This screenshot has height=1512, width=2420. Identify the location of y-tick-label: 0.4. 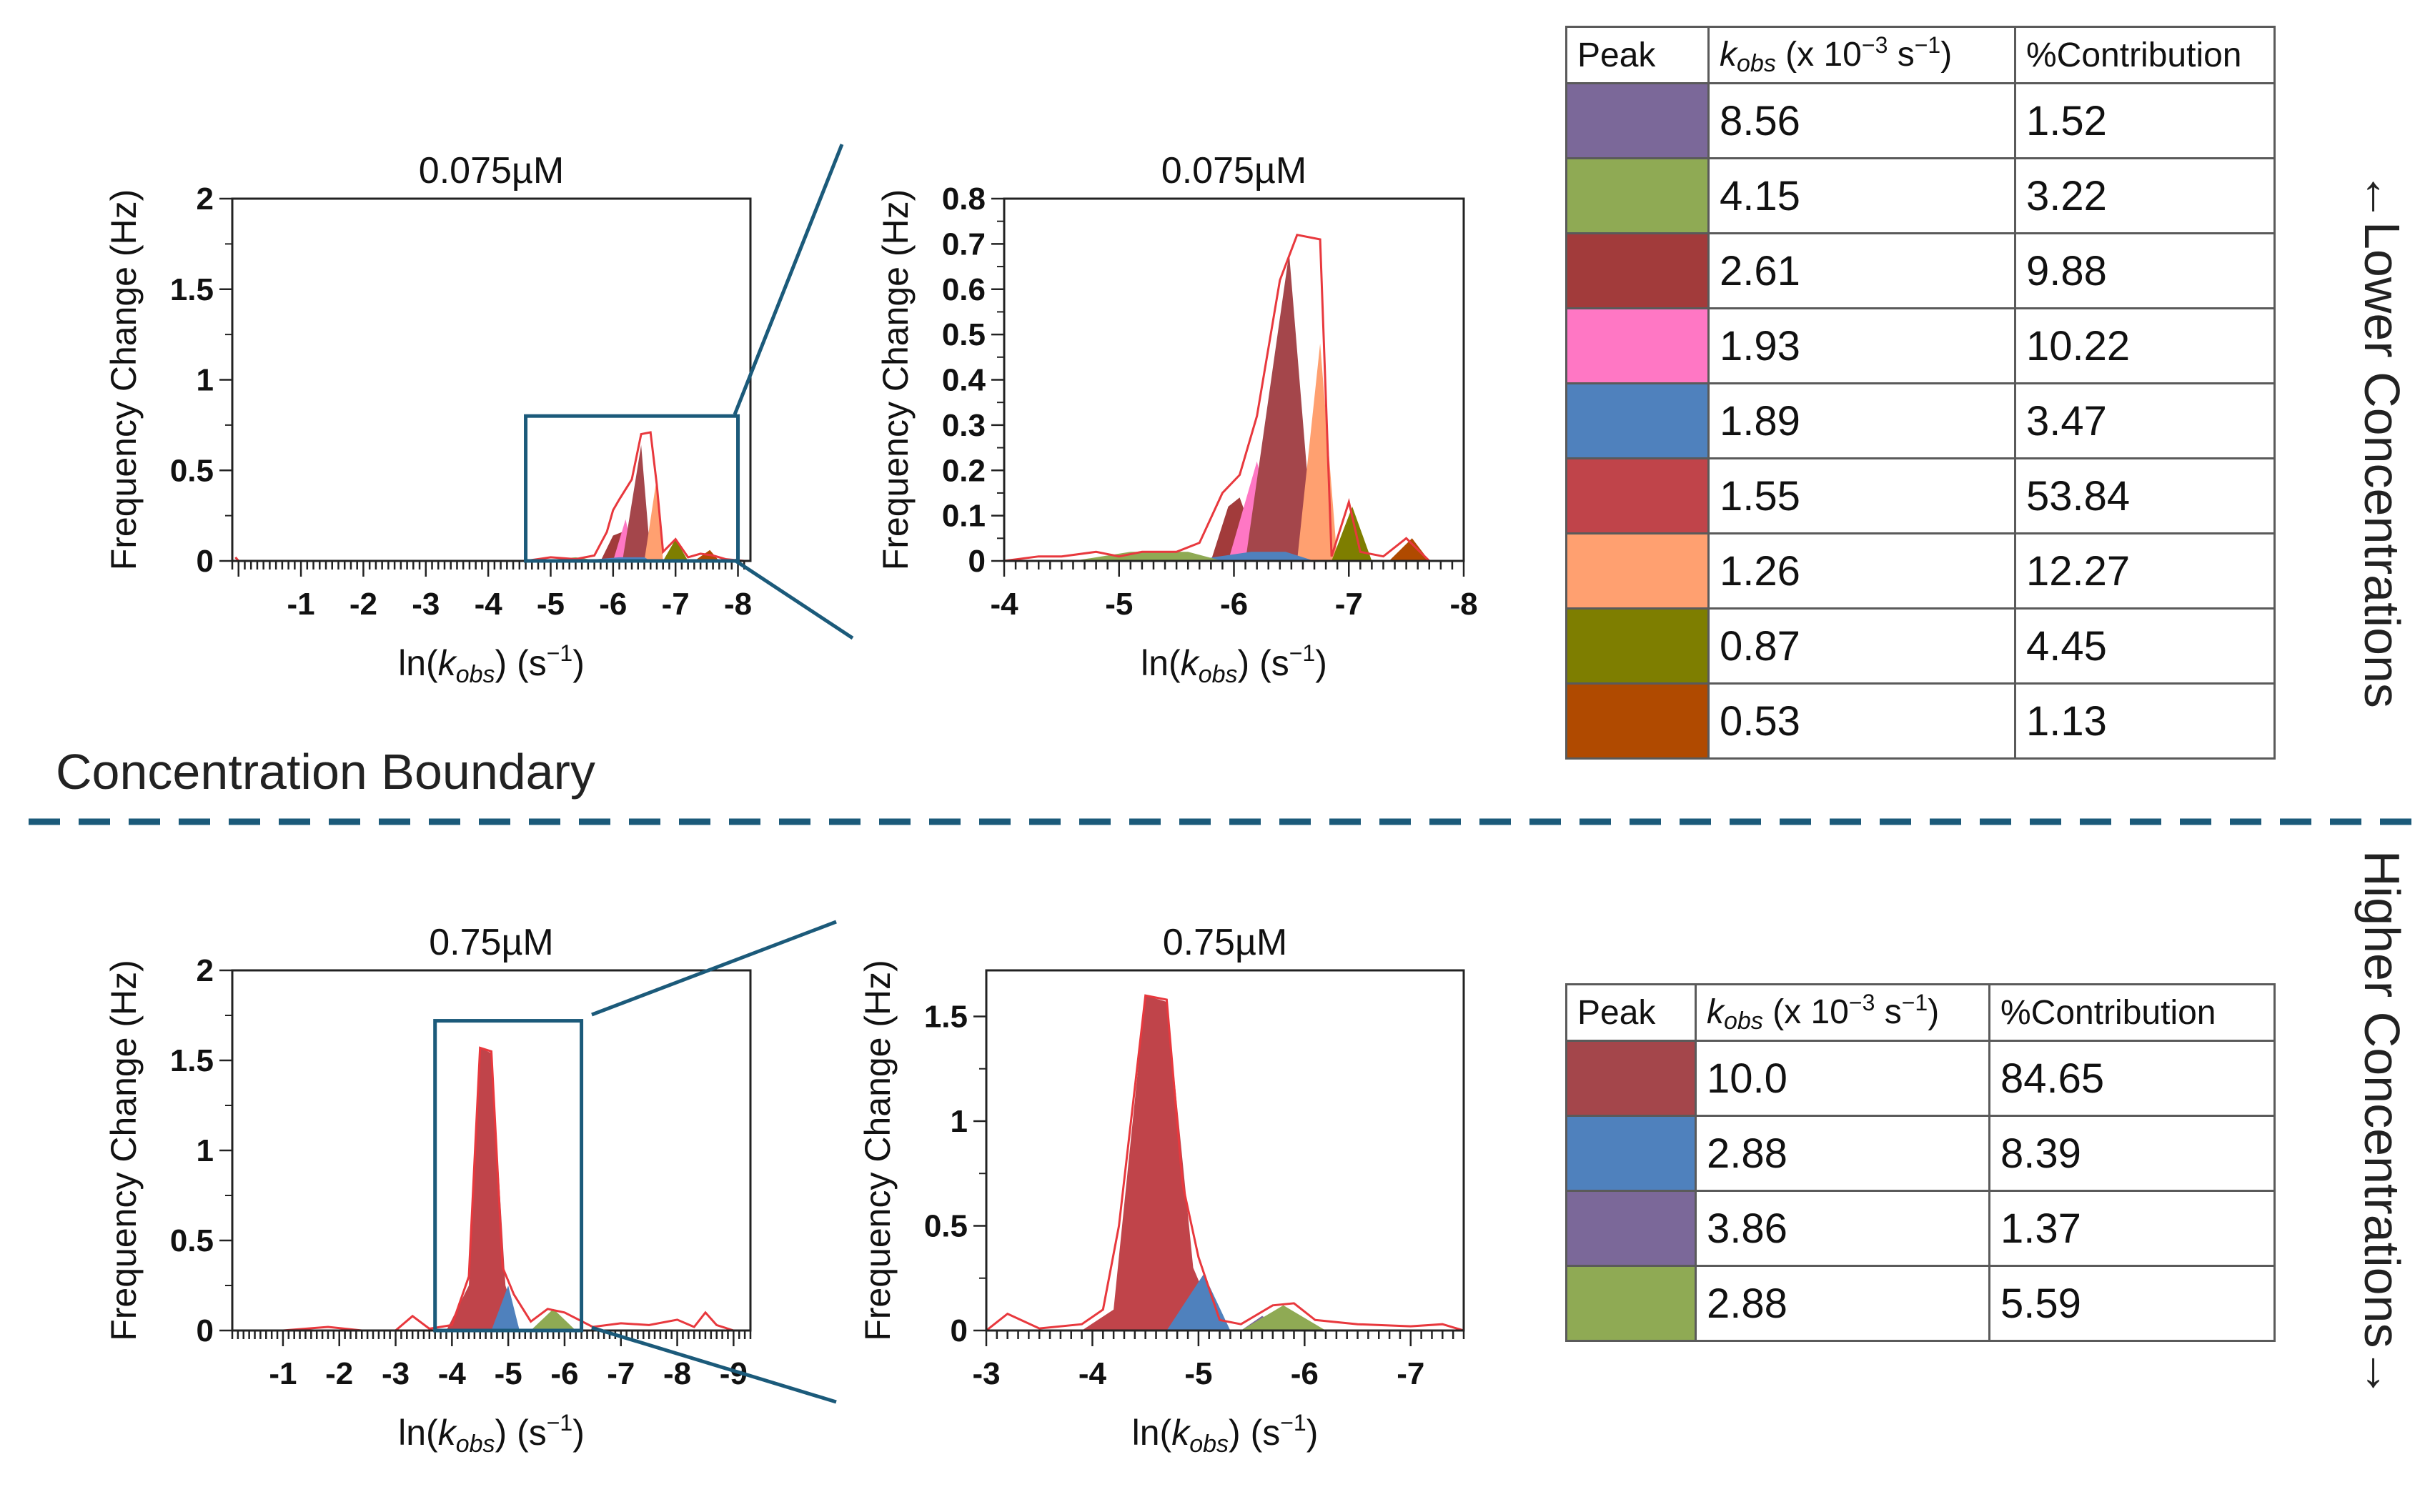
(964, 381).